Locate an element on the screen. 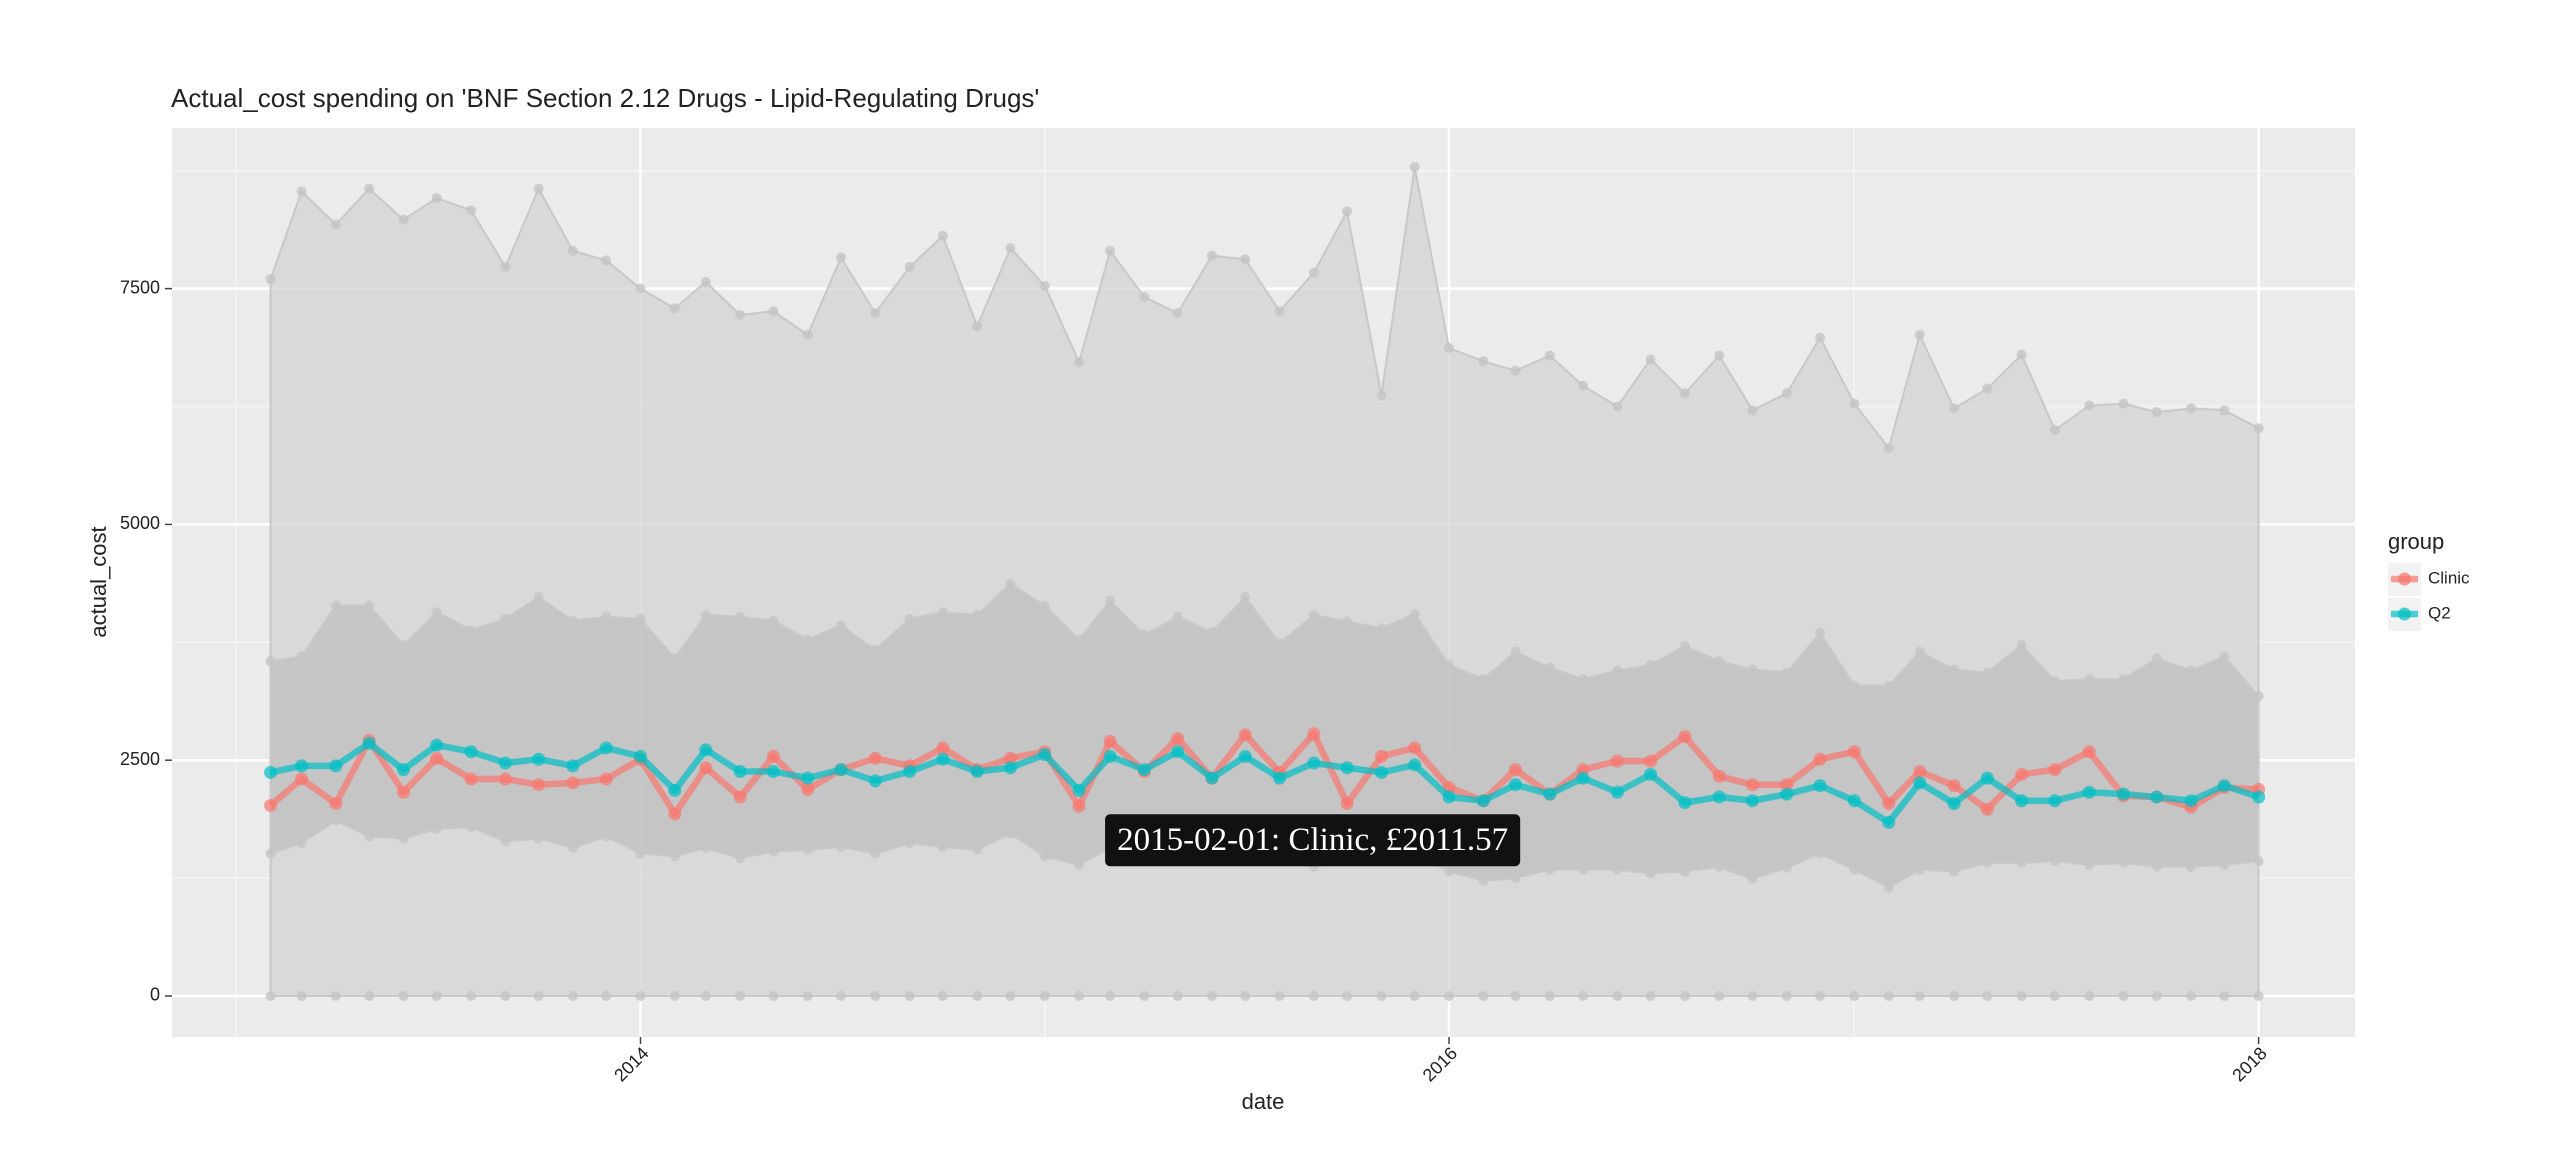 Image resolution: width=2560 pixels, height=1171 pixels. y-tick-label: 2500 is located at coordinates (140, 759).